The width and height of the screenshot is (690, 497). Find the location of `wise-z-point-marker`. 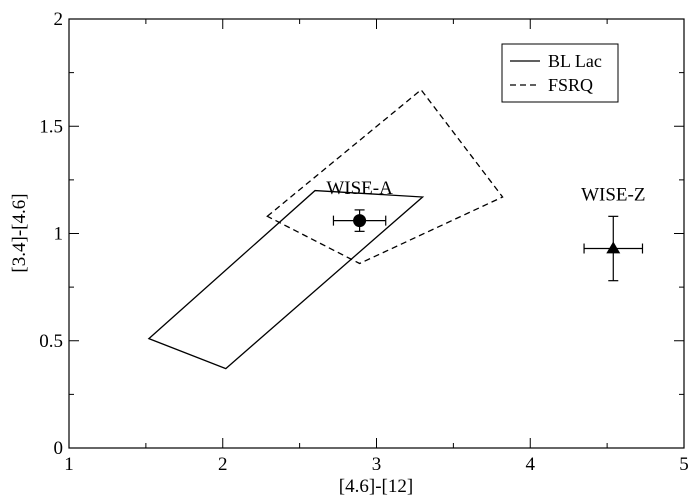

wise-z-point-marker is located at coordinates (613, 247).